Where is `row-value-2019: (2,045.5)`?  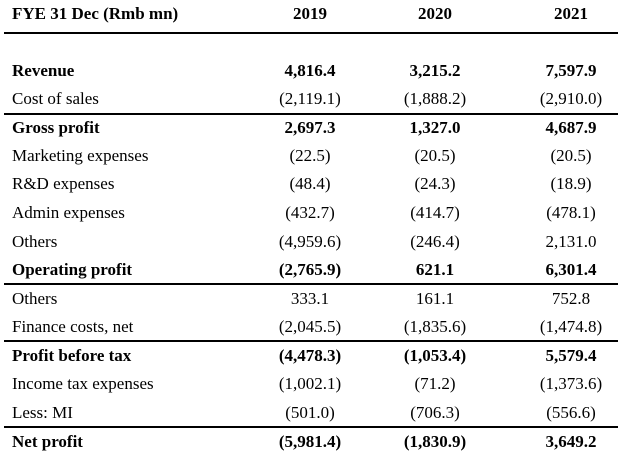 row-value-2019: (2,045.5) is located at coordinates (310, 326).